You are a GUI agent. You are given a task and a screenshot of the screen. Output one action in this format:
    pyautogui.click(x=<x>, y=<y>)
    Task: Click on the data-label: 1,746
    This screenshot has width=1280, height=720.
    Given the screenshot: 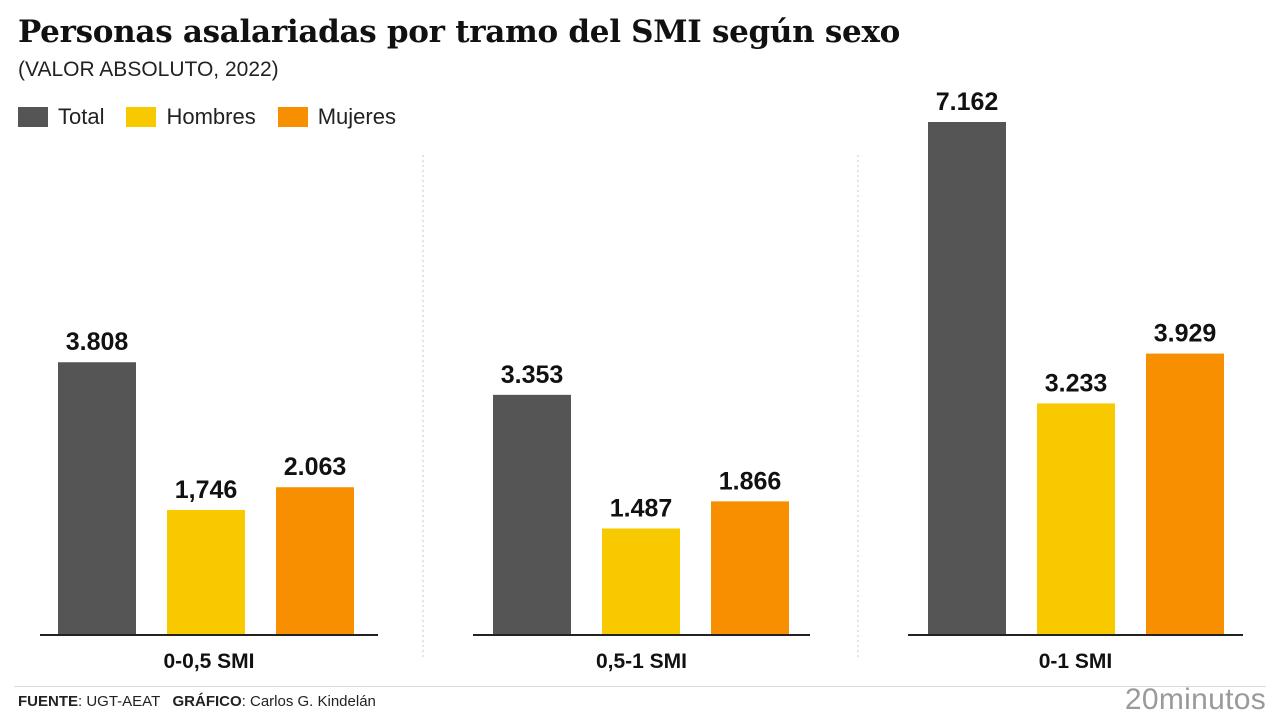 What is the action you would take?
    pyautogui.click(x=206, y=490)
    